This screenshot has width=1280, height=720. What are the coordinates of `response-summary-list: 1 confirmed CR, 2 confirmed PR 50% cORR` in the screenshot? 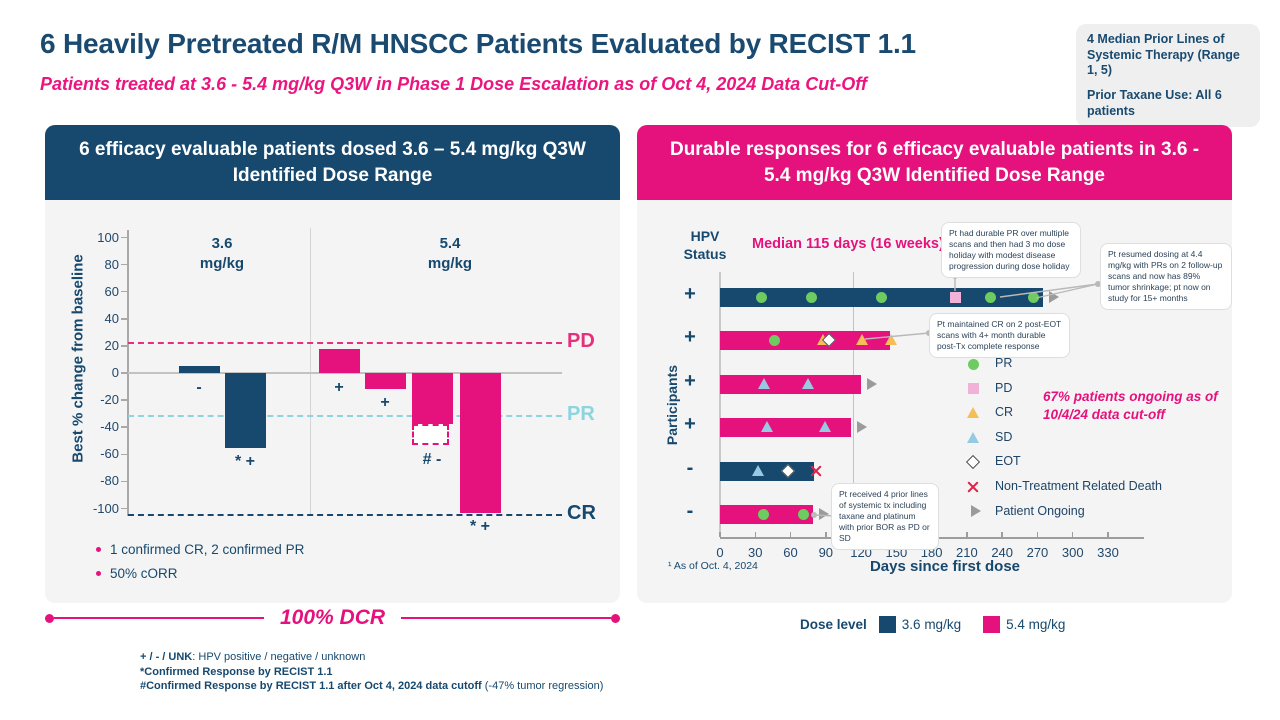 It's located at (198, 561).